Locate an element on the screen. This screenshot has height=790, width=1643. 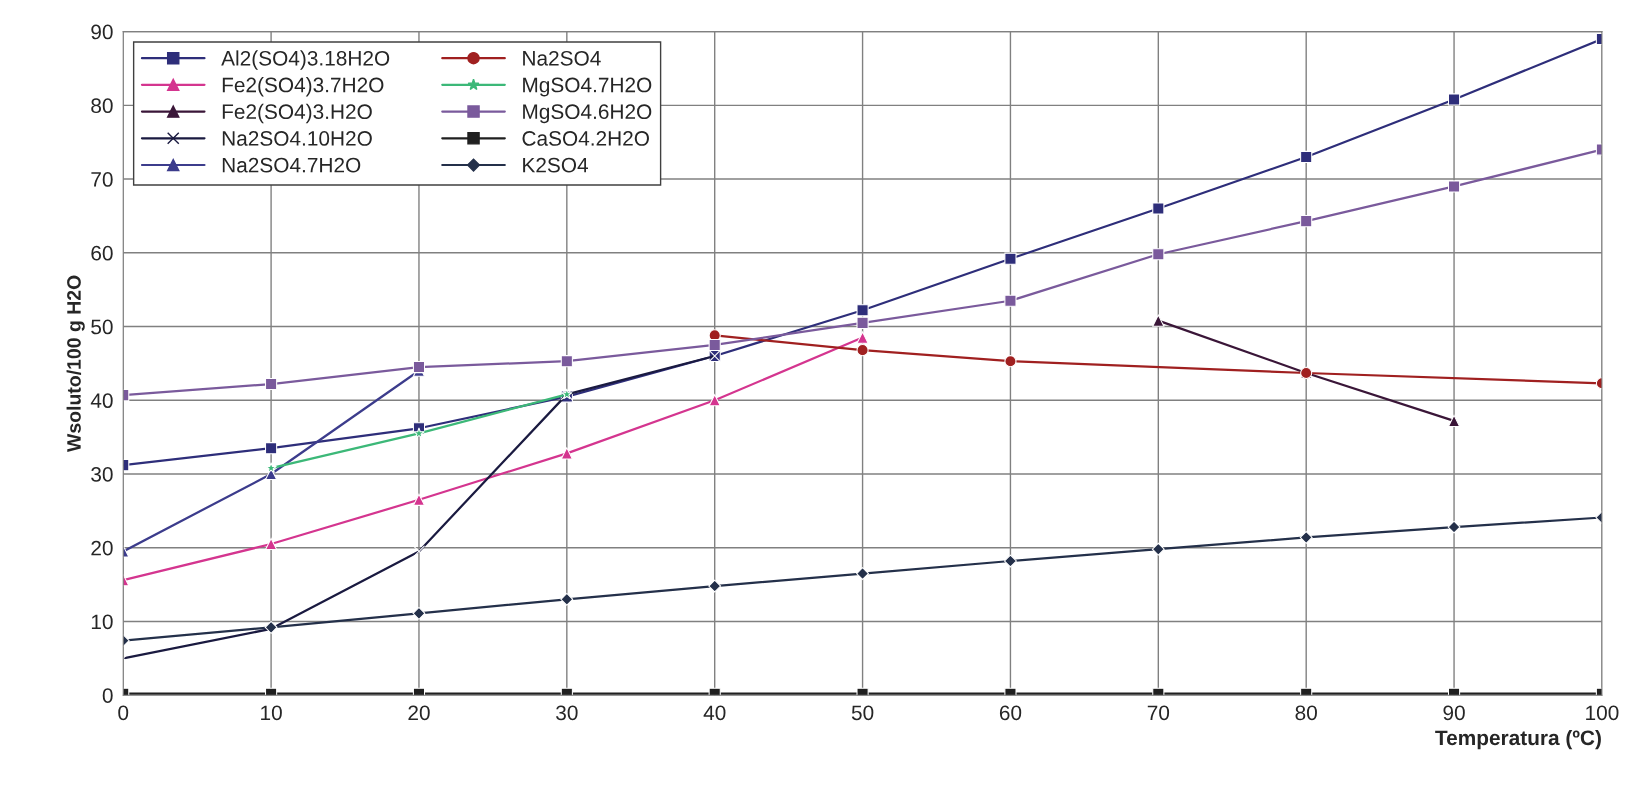
legend-label: Na2SO4 is located at coordinates (562, 58).